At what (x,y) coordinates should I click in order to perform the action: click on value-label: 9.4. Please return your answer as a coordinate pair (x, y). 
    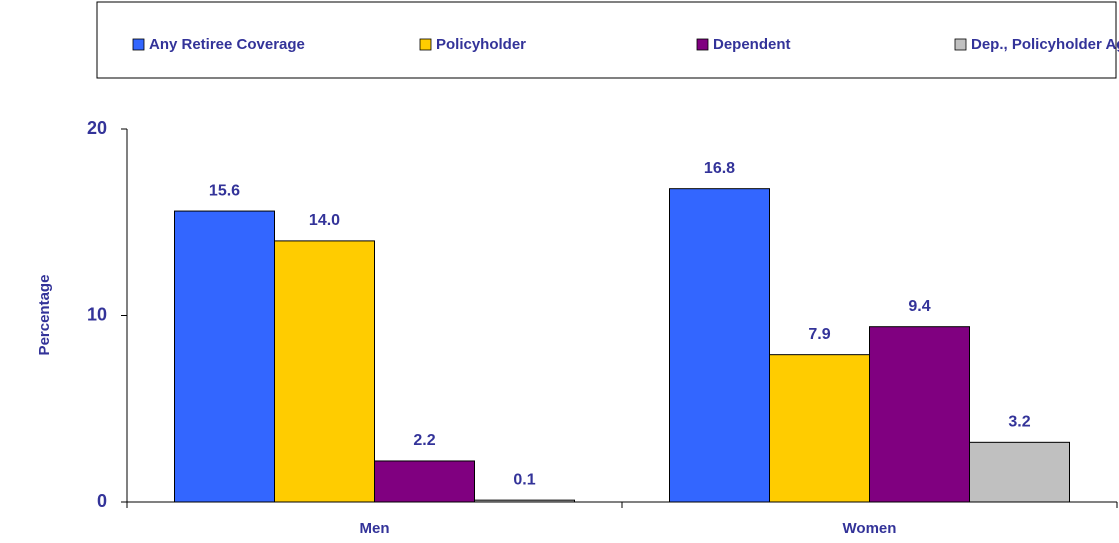
    Looking at the image, I should click on (919, 306).